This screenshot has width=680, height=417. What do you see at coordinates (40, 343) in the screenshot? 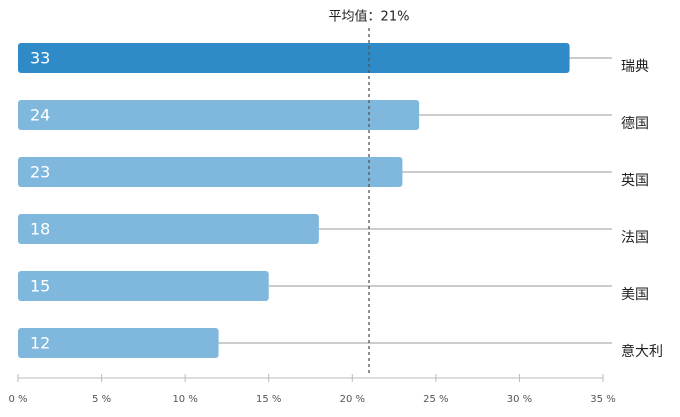
I see `value-label: 12` at bounding box center [40, 343].